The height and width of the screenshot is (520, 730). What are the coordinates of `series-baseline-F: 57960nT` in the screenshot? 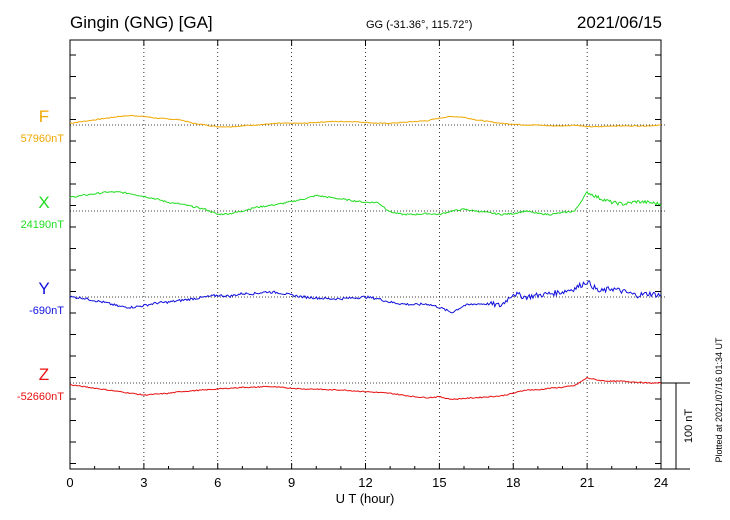 It's located at (43, 139).